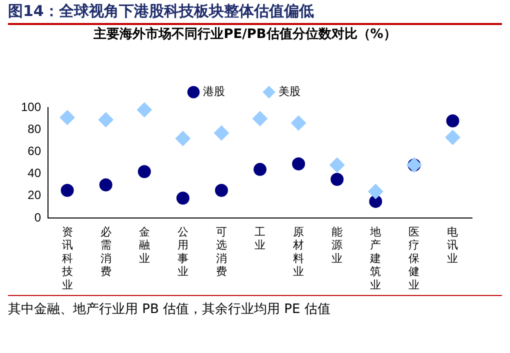 This screenshot has width=510, height=353. I want to click on y-tick-label: 60, so click(35, 151).